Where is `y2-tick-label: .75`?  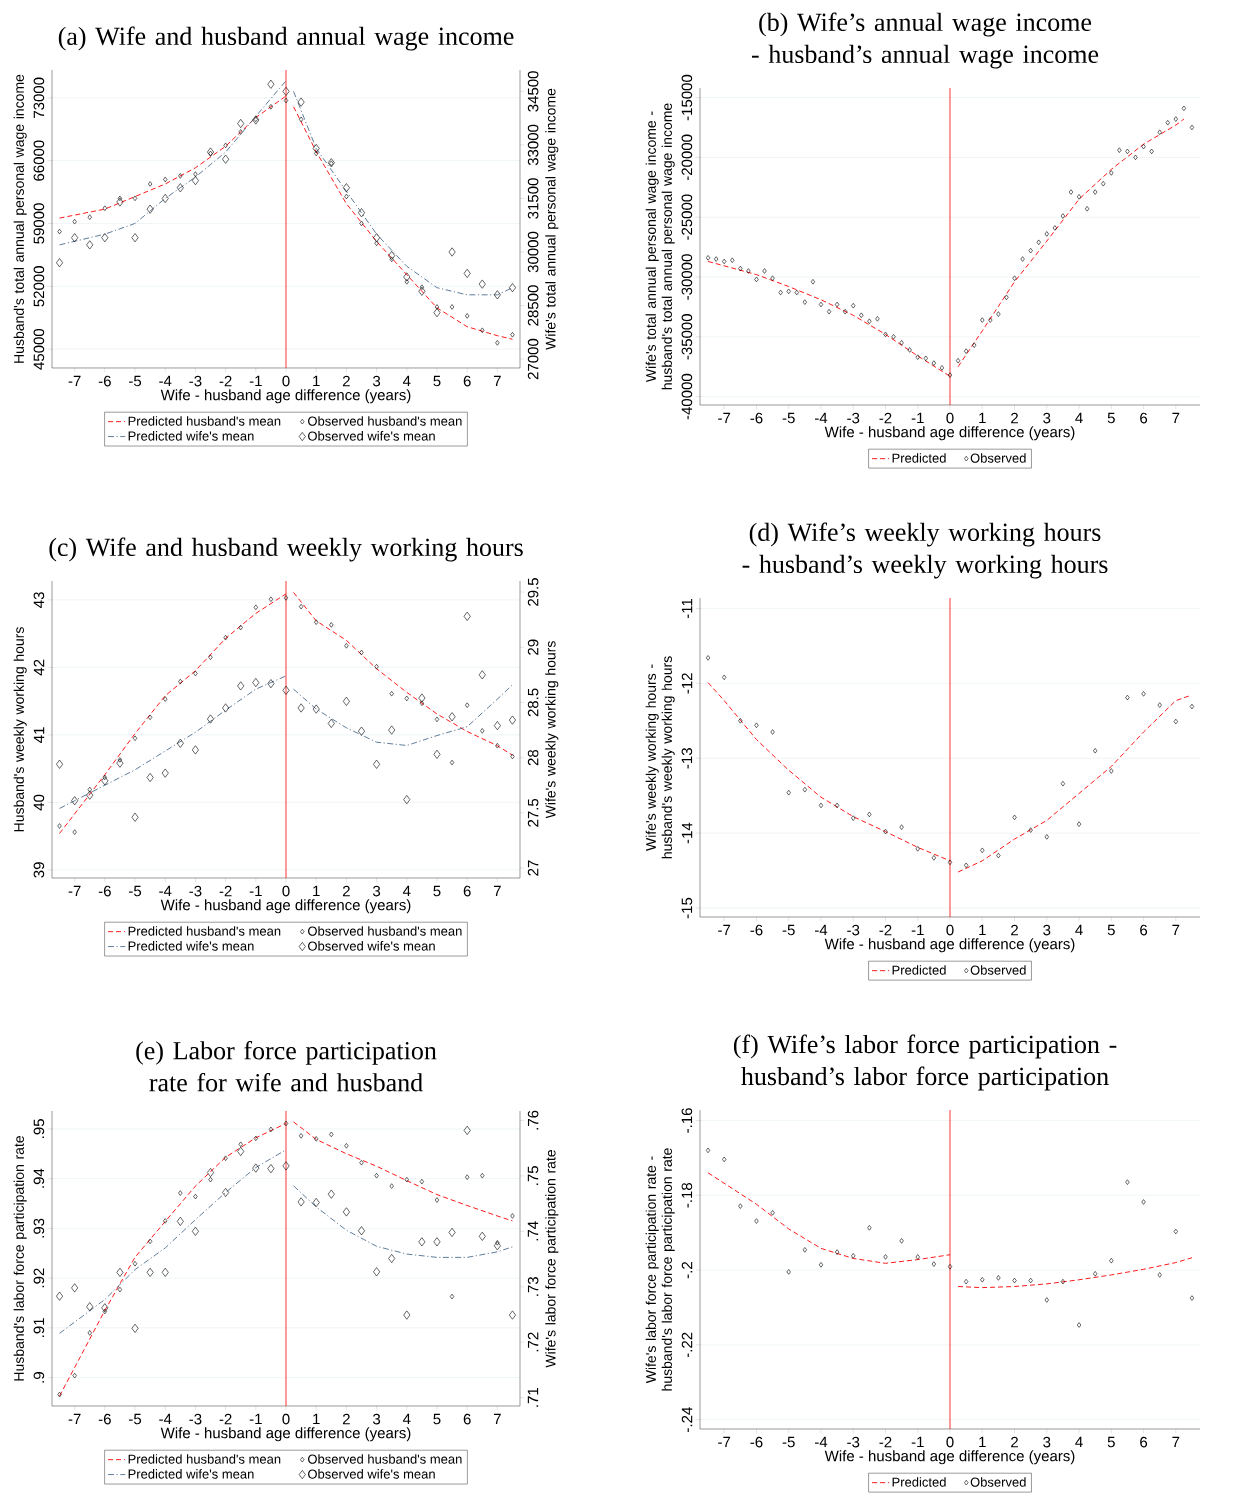 y2-tick-label: .75 is located at coordinates (533, 1175).